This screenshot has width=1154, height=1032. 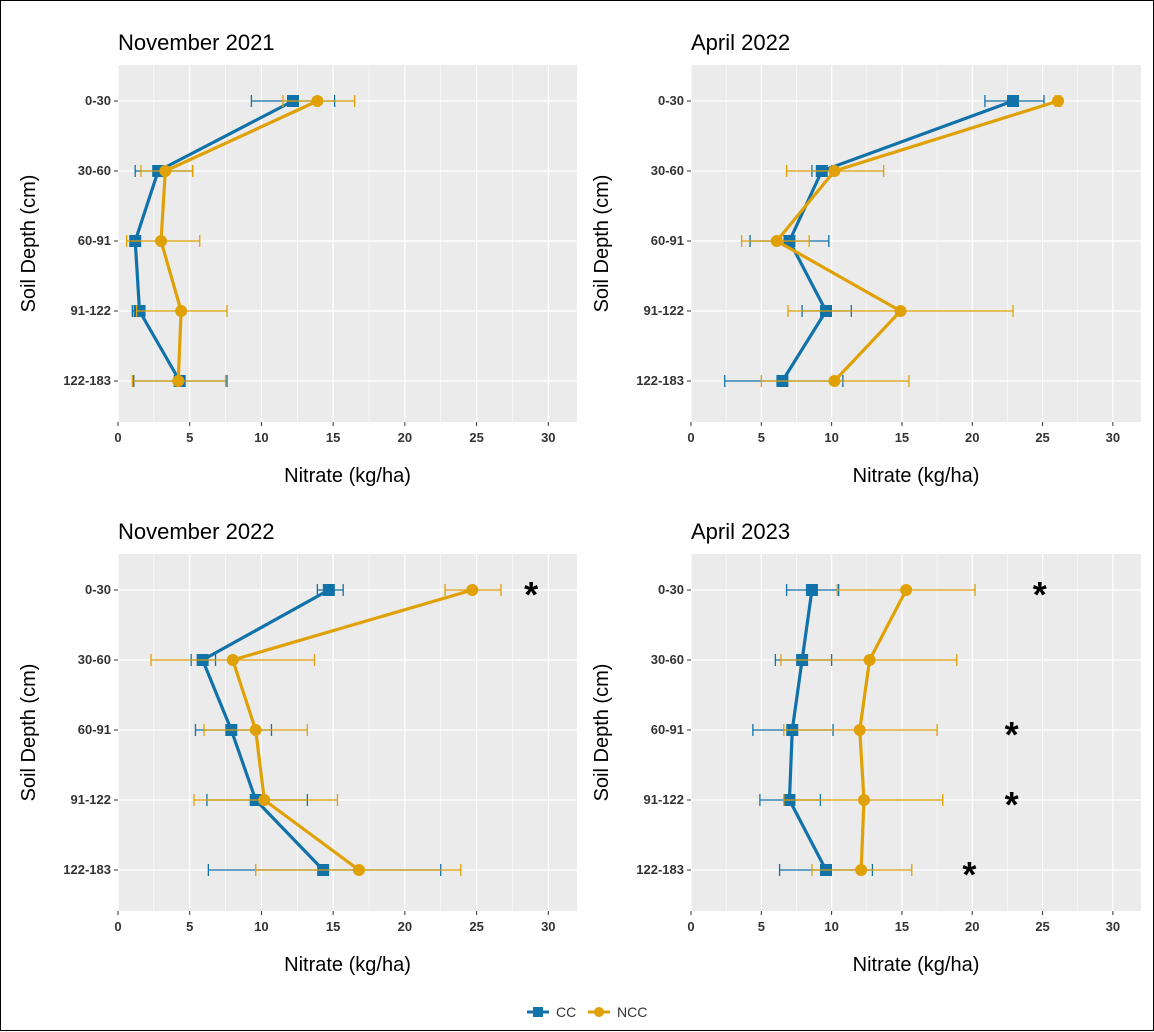 I want to click on panel-title: November 2022, so click(x=196, y=531).